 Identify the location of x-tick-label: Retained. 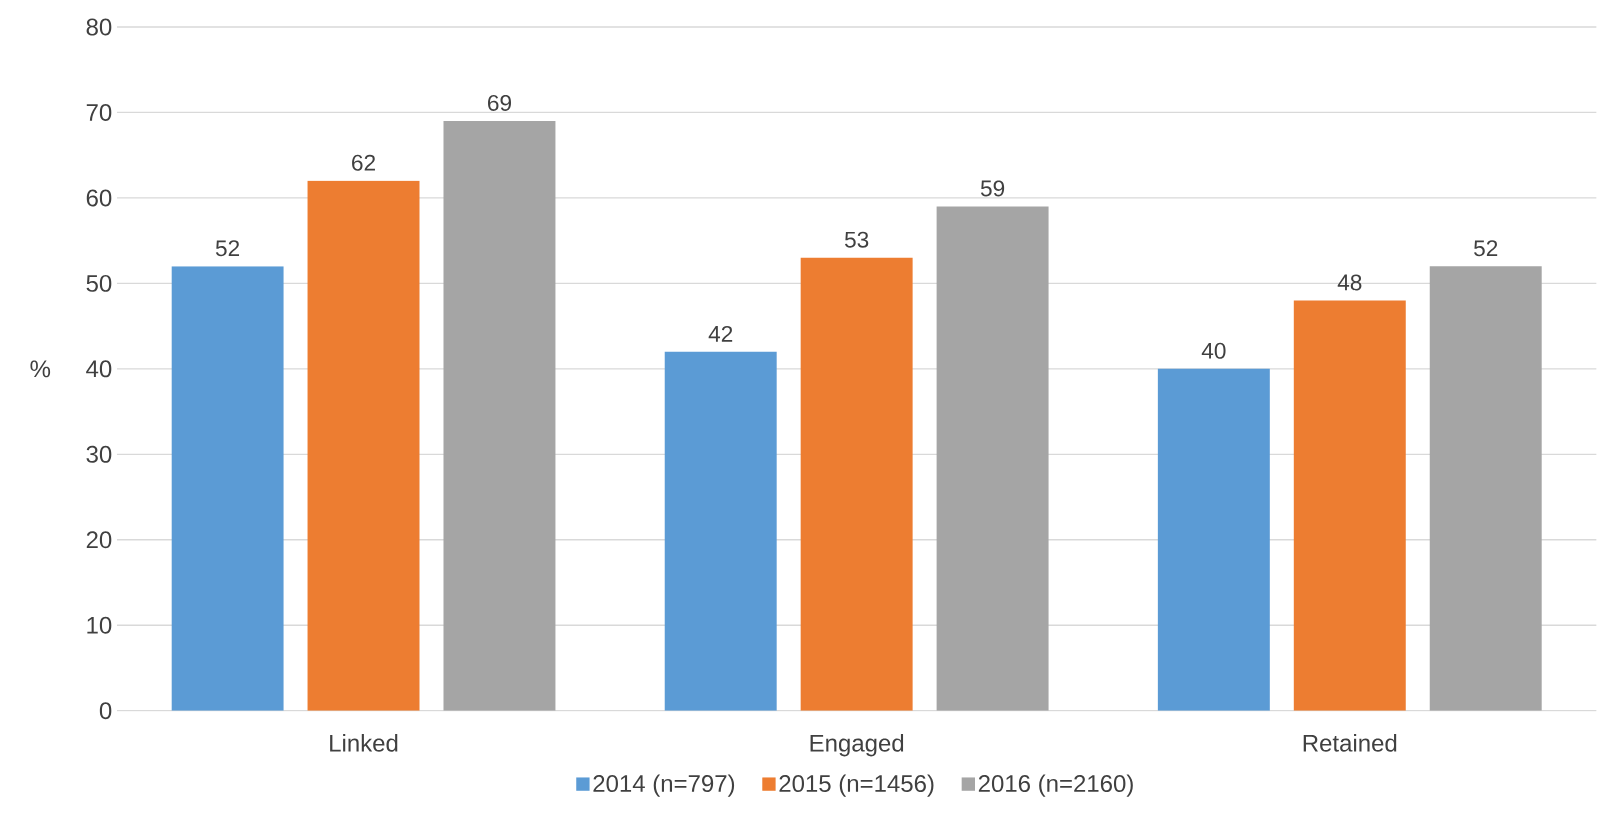
(1350, 743).